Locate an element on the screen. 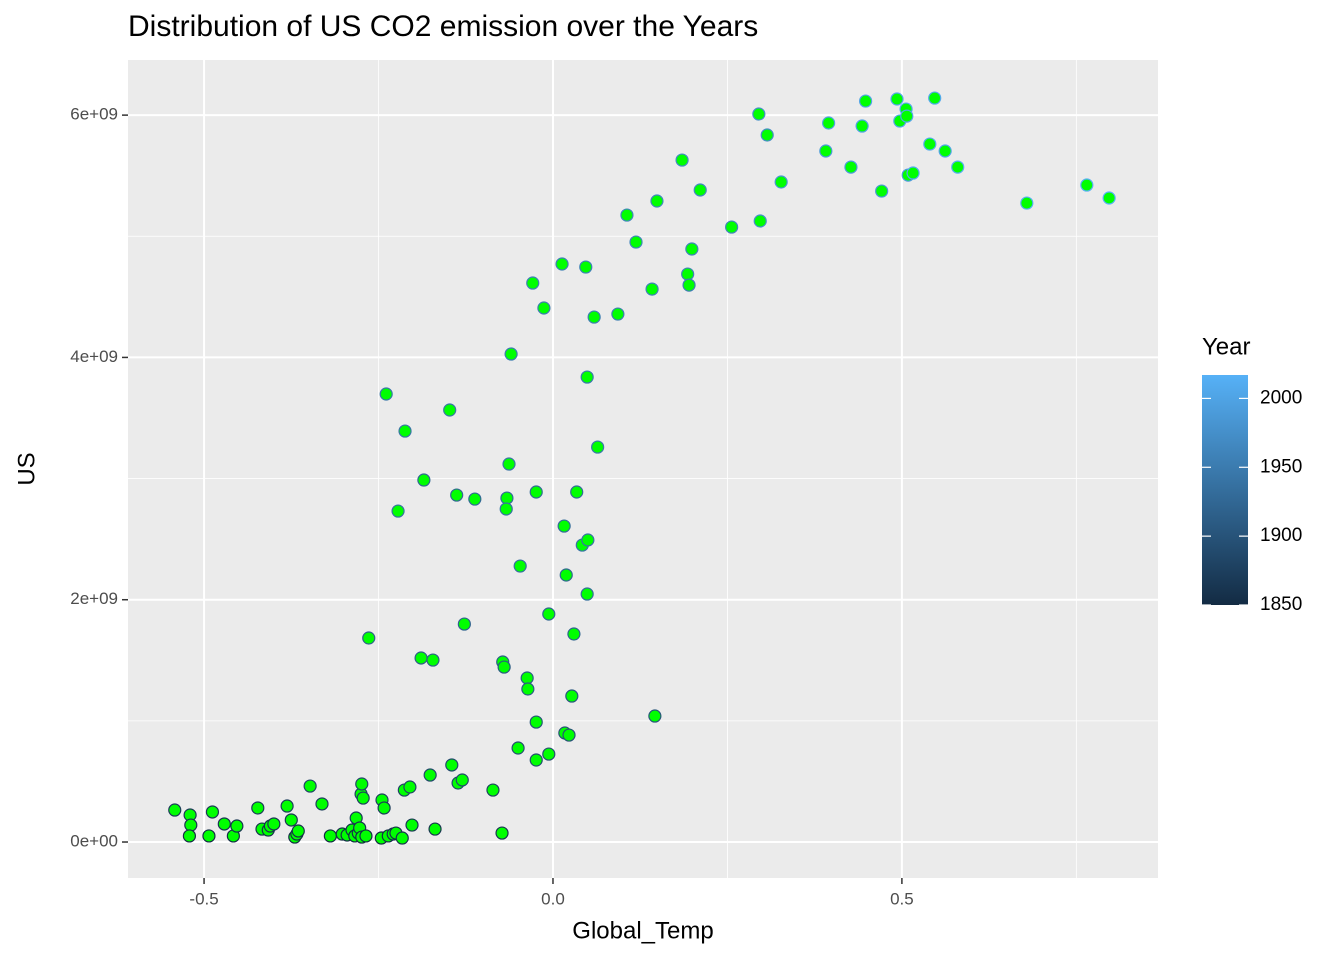 The image size is (1344, 965). legend-title: Year is located at coordinates (1226, 346).